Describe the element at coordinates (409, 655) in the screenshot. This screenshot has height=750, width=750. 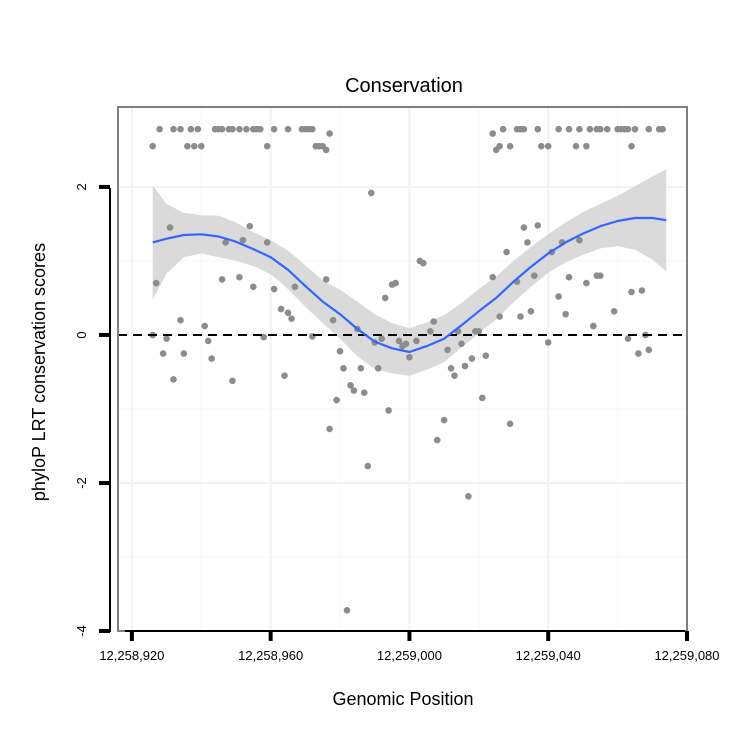
I see `x-tick-label: 12,259,000` at that location.